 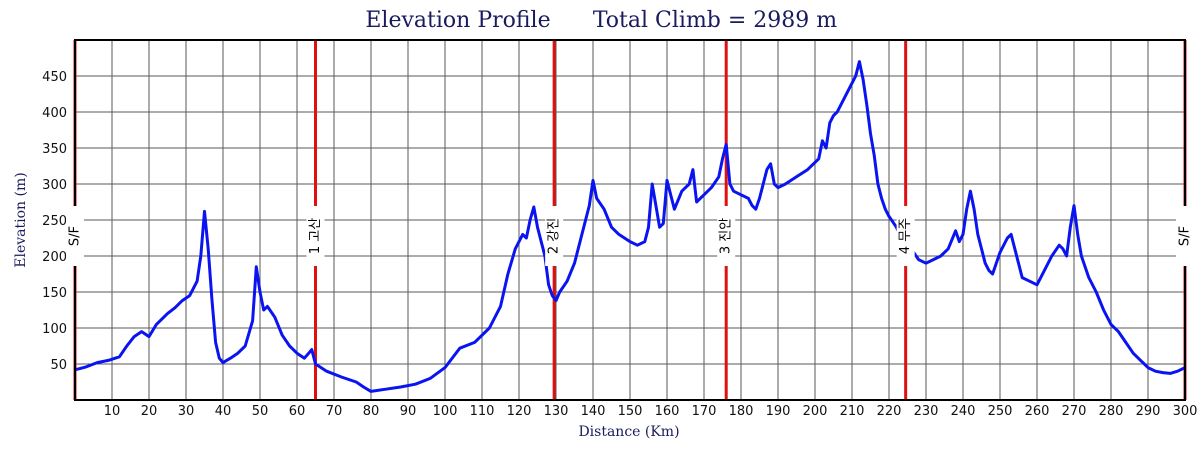 What do you see at coordinates (1185, 411) in the screenshot?
I see `x-tick-label-29: 300` at bounding box center [1185, 411].